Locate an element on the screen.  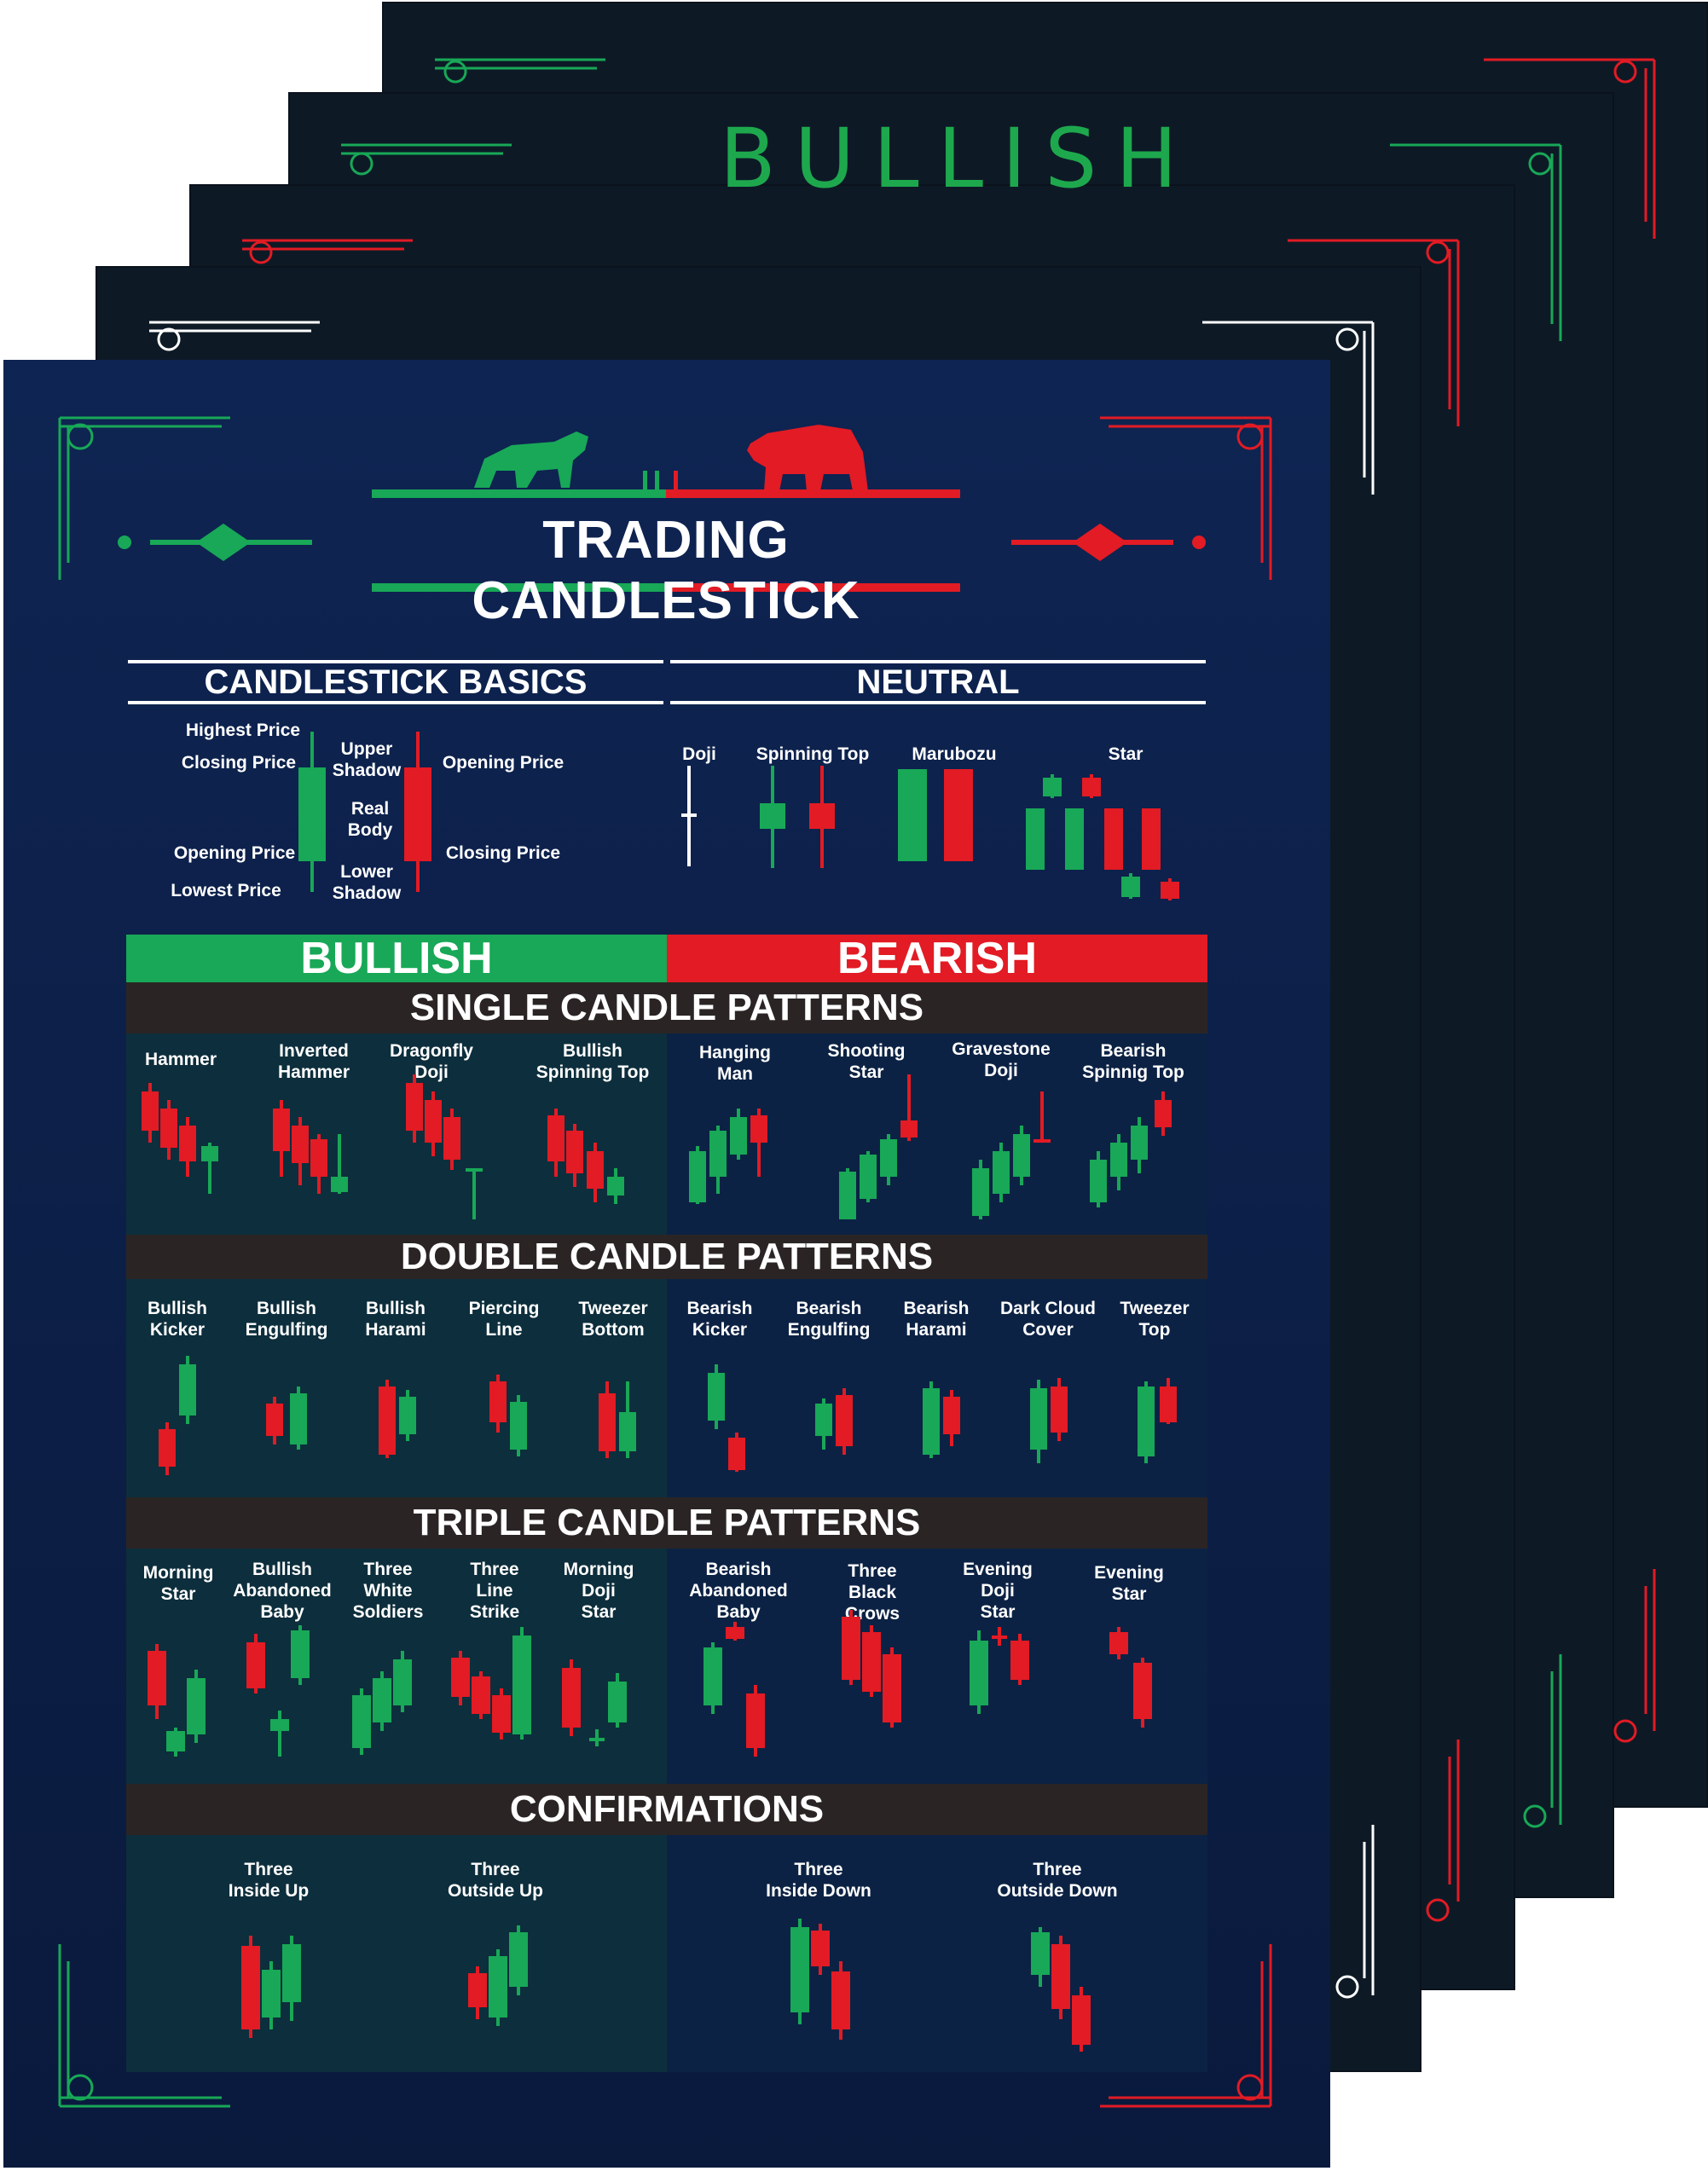
pattern-label-bullish-abandoned-baby: Bullish Abandoned Baby is located at coordinates (282, 1591).